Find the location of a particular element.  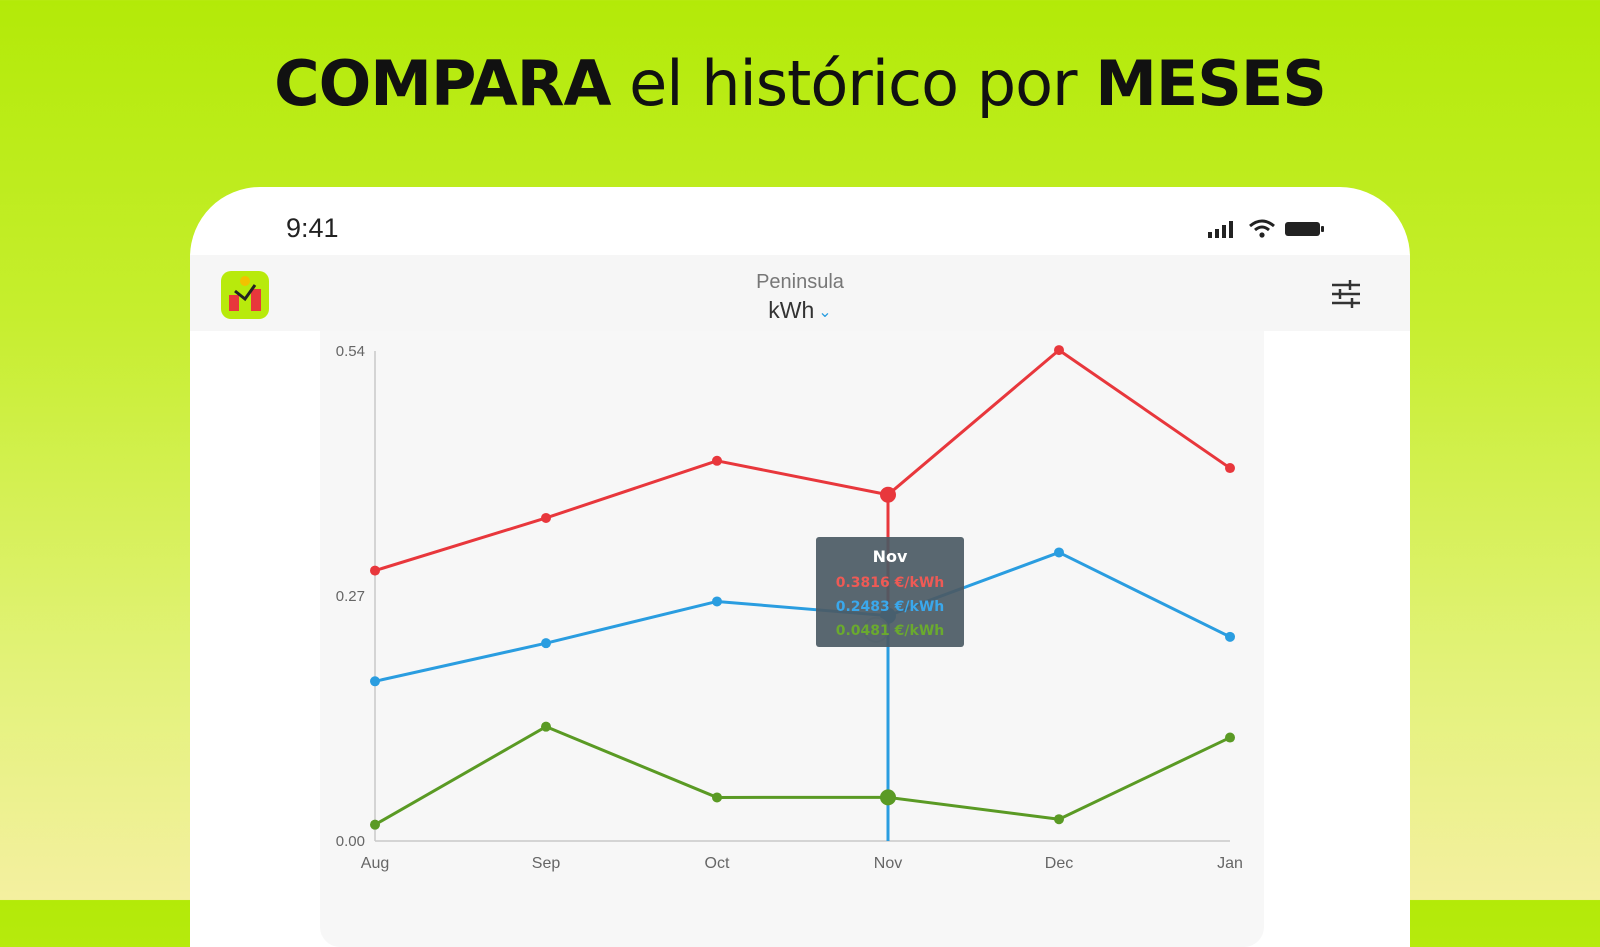

unit-selector: kWh ⌄ is located at coordinates (800, 310).